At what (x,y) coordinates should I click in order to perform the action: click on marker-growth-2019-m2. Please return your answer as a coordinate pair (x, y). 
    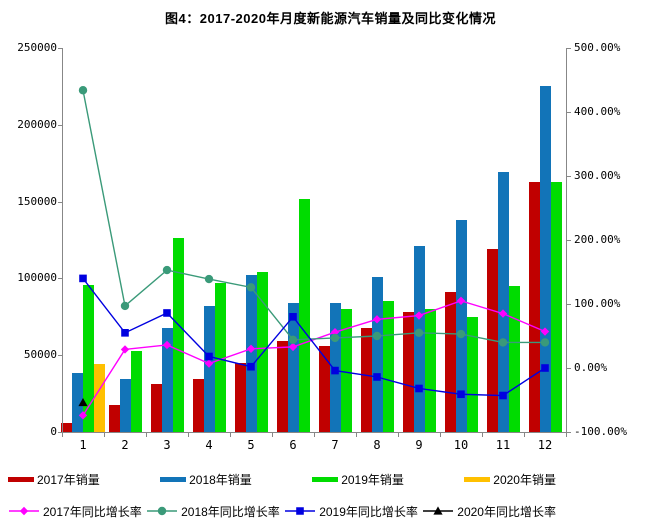
    Looking at the image, I should click on (125, 333).